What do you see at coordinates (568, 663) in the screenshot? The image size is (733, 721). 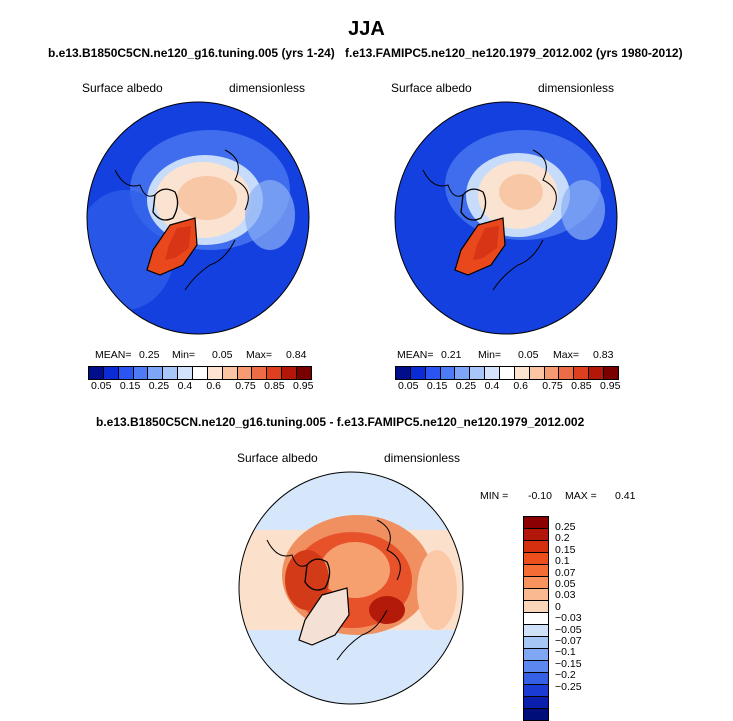 I see `diff-colorbar-tick-label: −0.15` at bounding box center [568, 663].